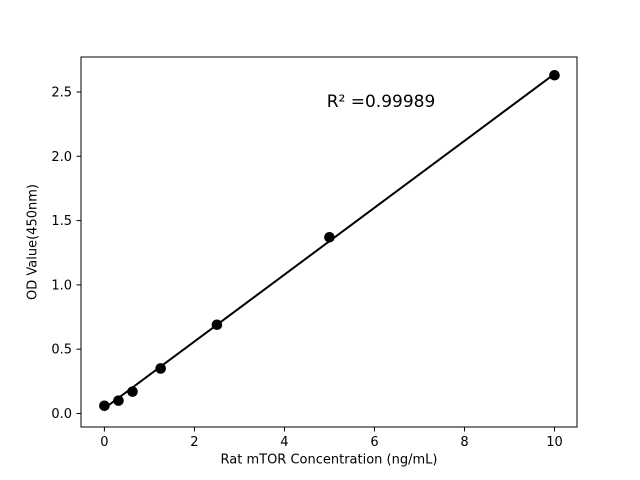  I want to click on x-tick-label: 8, so click(464, 442).